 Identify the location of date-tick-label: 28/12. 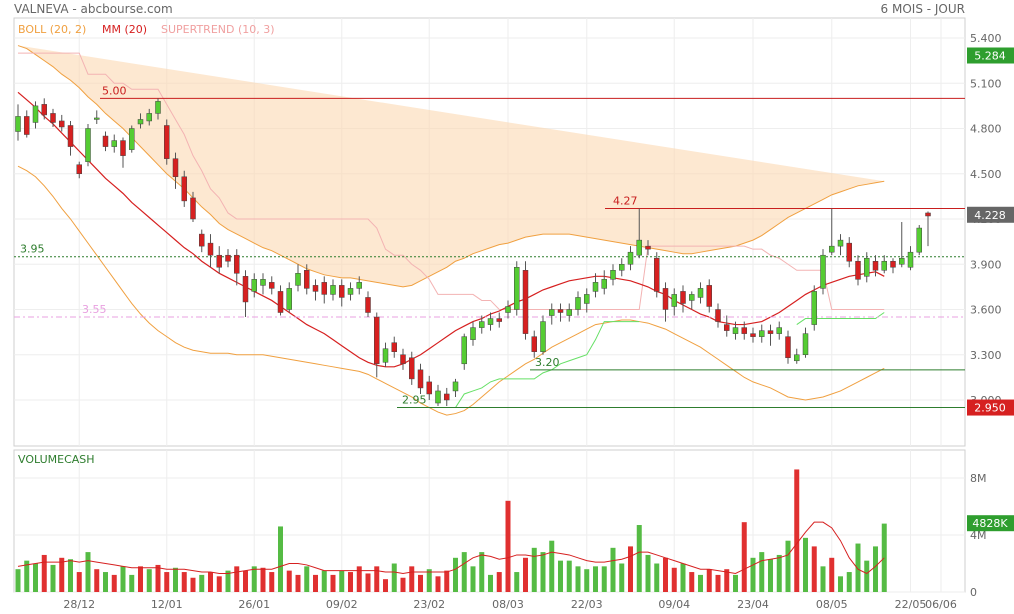
(79, 604).